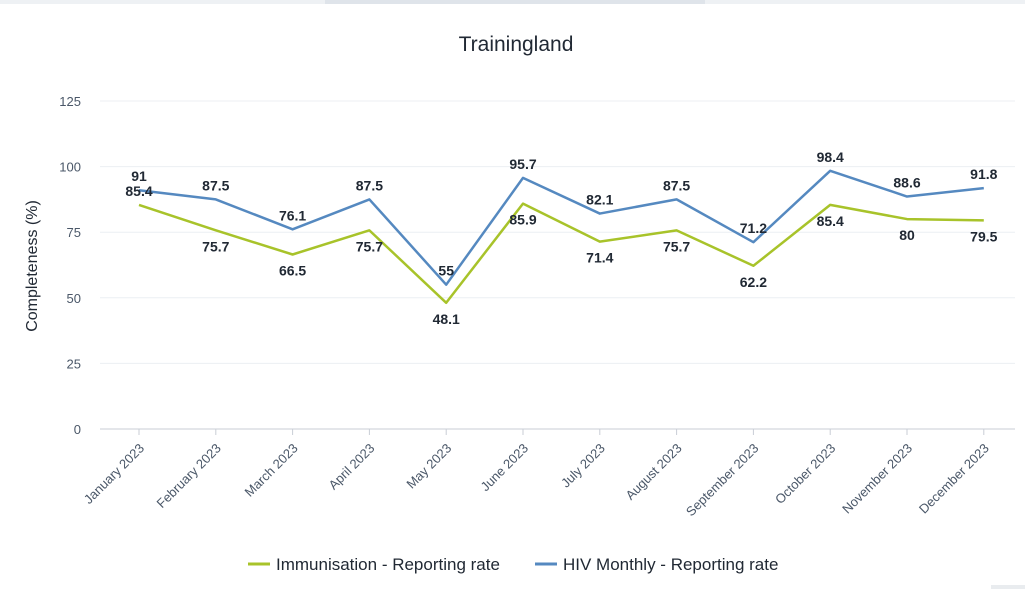  Describe the element at coordinates (753, 282) in the screenshot. I see `data-label: 62.2` at that location.